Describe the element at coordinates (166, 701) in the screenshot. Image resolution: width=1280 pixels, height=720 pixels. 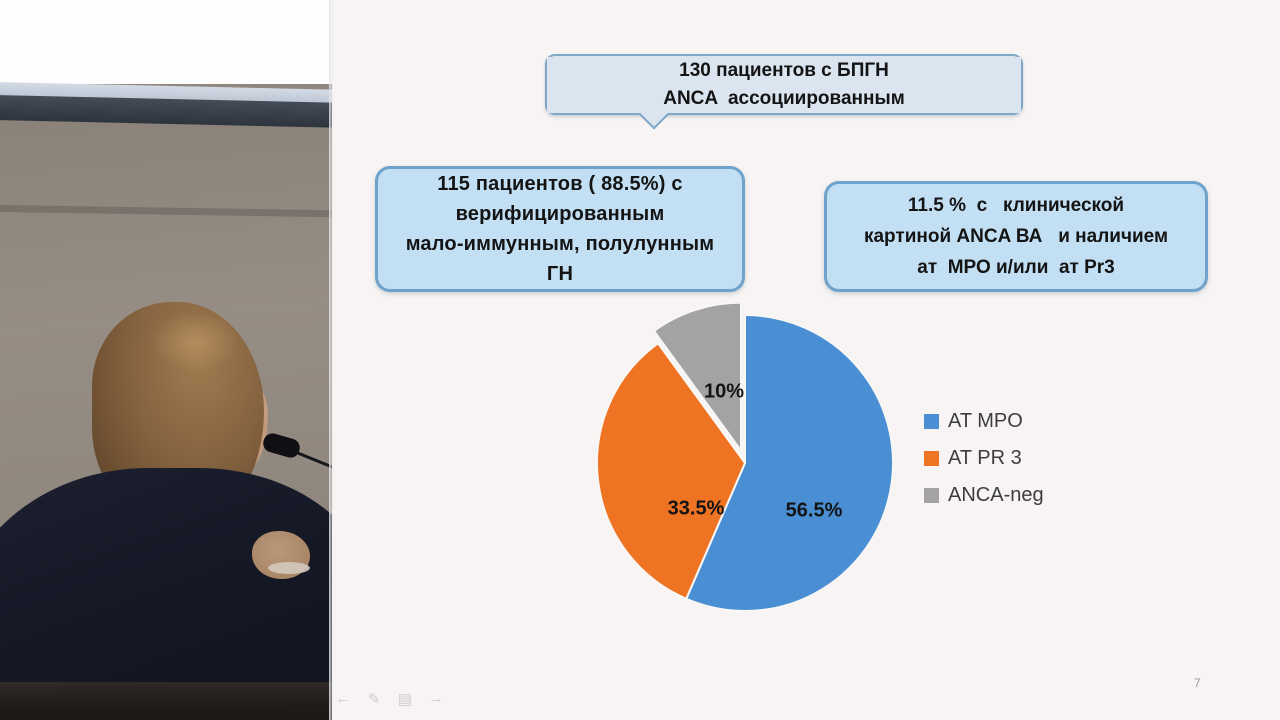
I see `room-floor-band` at that location.